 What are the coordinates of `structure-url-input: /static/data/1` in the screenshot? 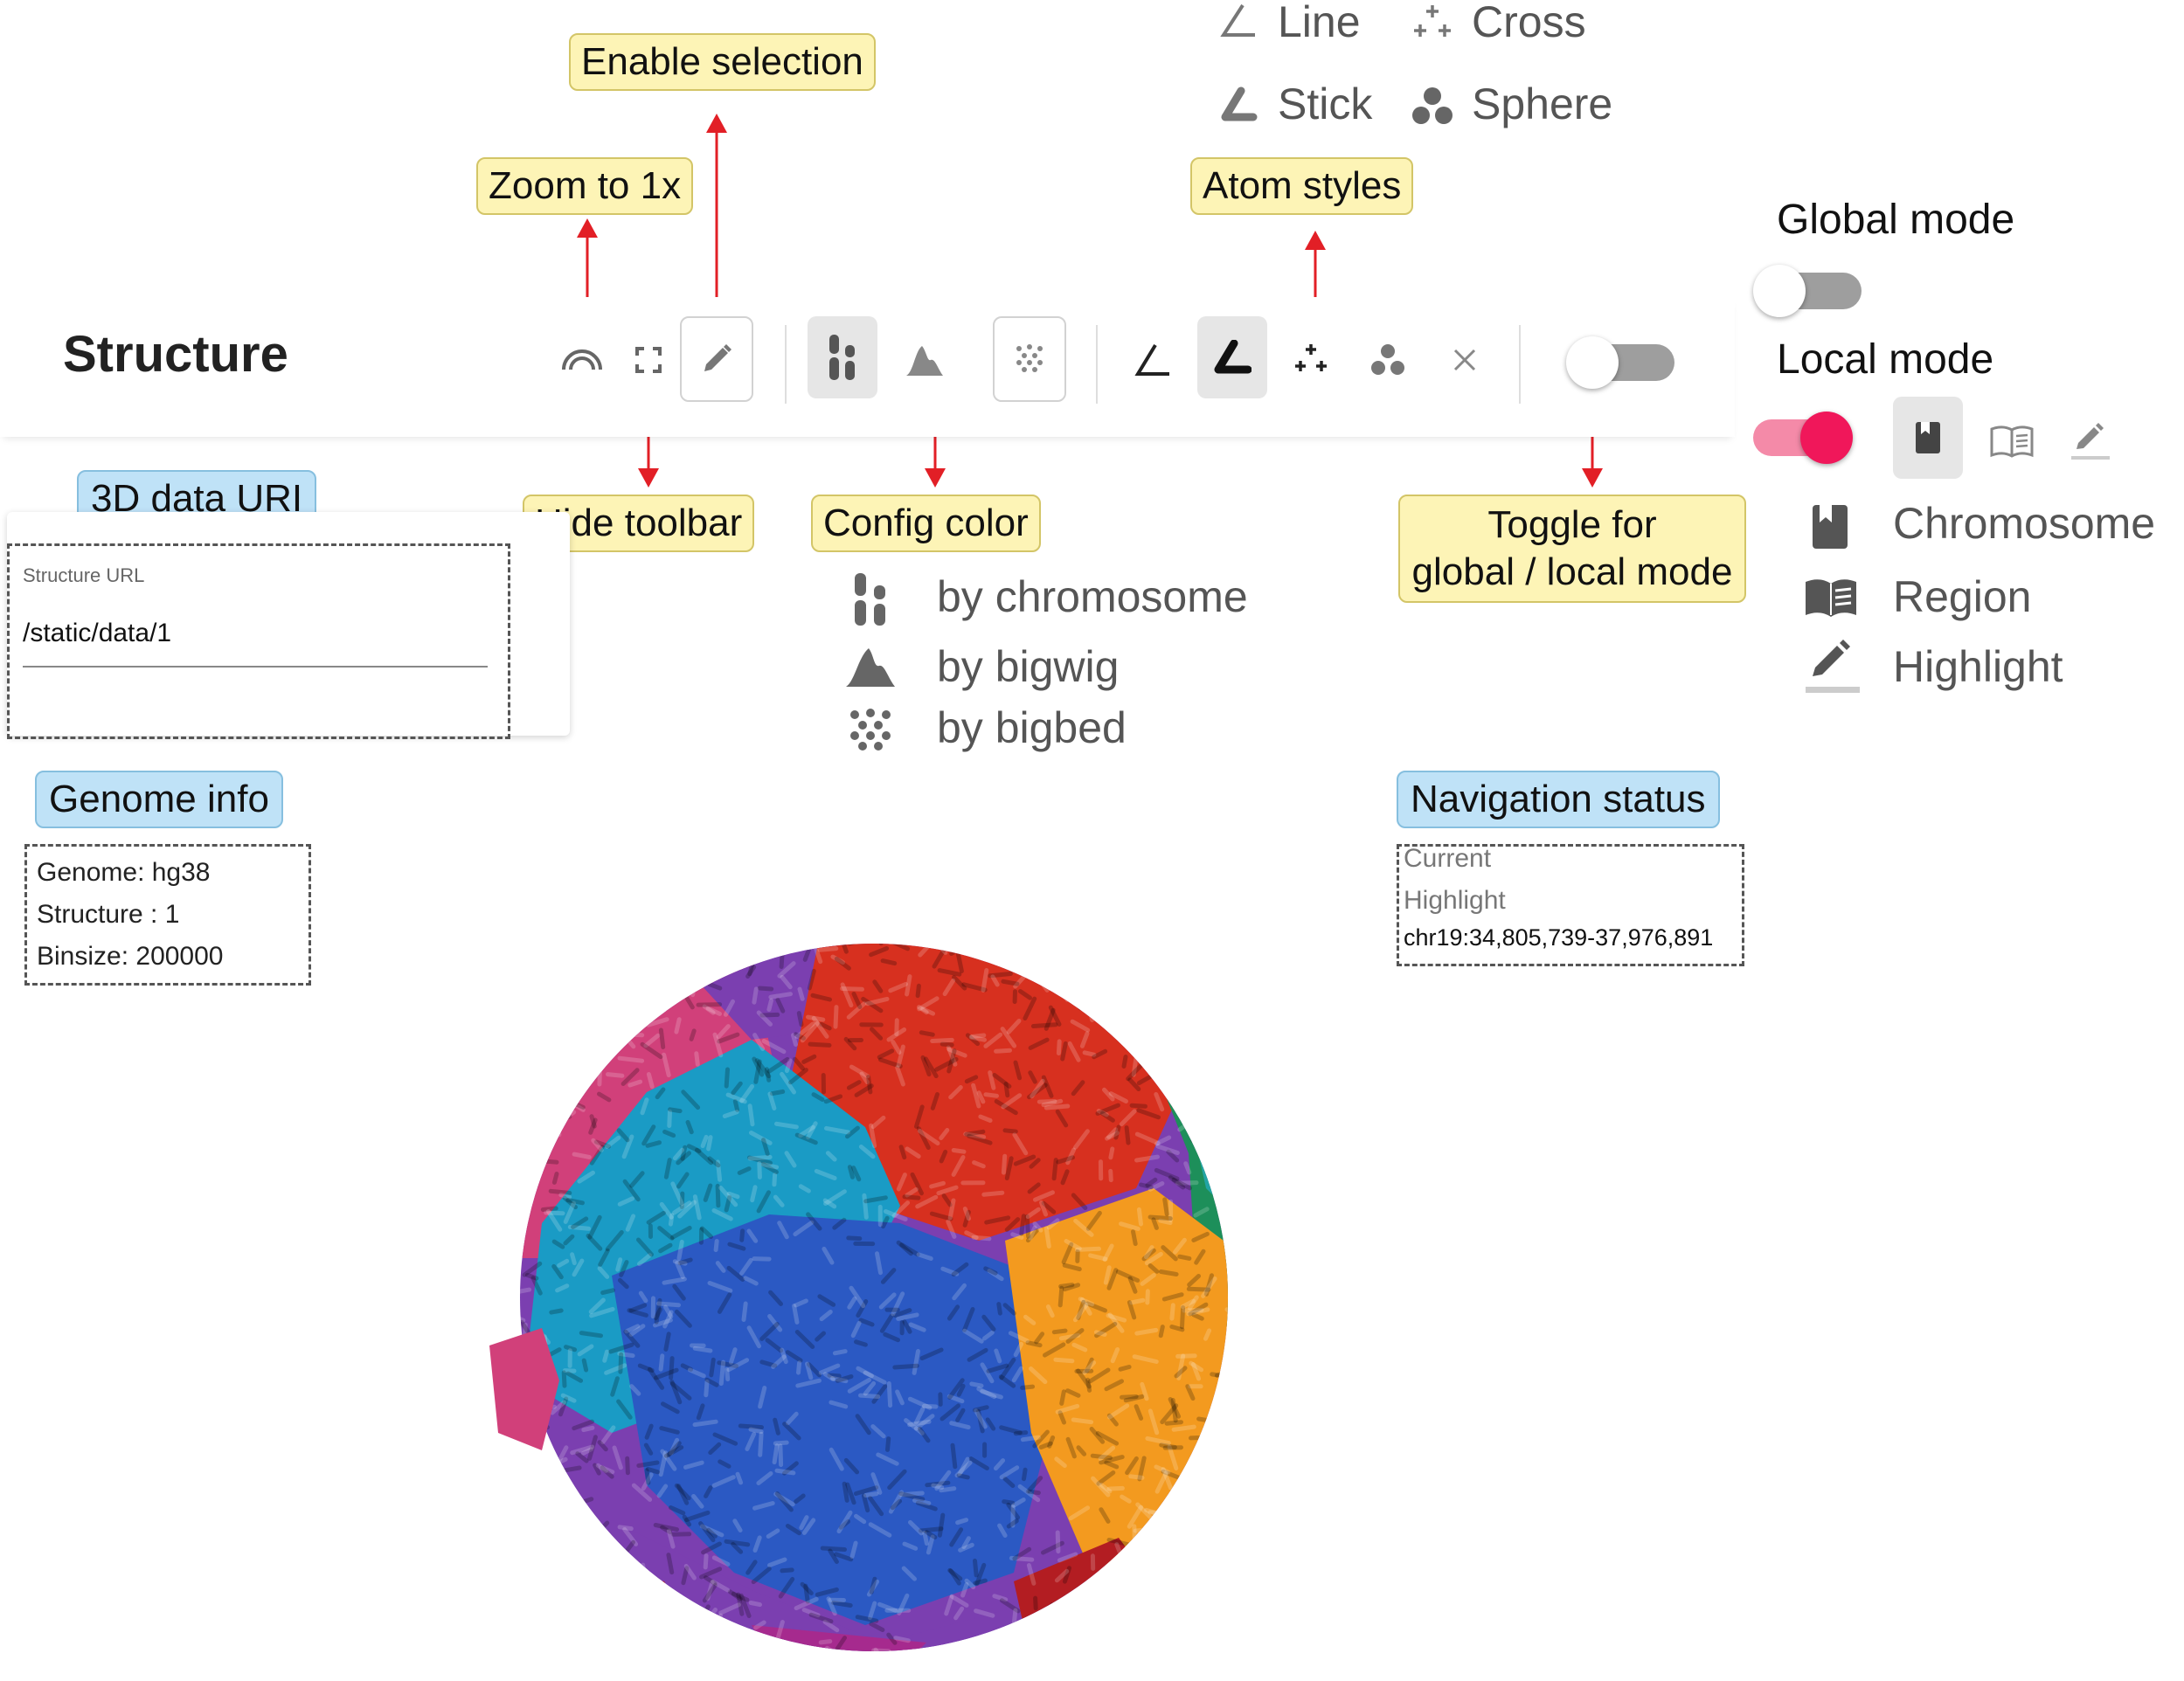 It's located at (255, 644).